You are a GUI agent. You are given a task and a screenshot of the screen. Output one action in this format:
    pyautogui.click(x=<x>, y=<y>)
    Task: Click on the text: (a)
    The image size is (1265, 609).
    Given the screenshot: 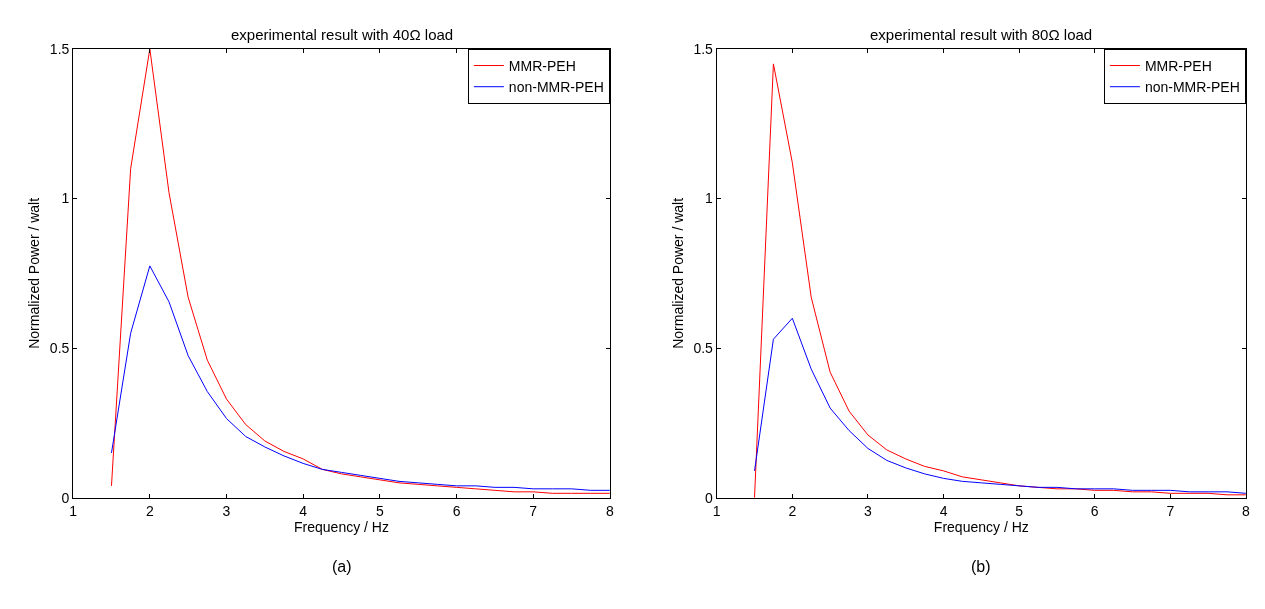 What is the action you would take?
    pyautogui.click(x=342, y=566)
    